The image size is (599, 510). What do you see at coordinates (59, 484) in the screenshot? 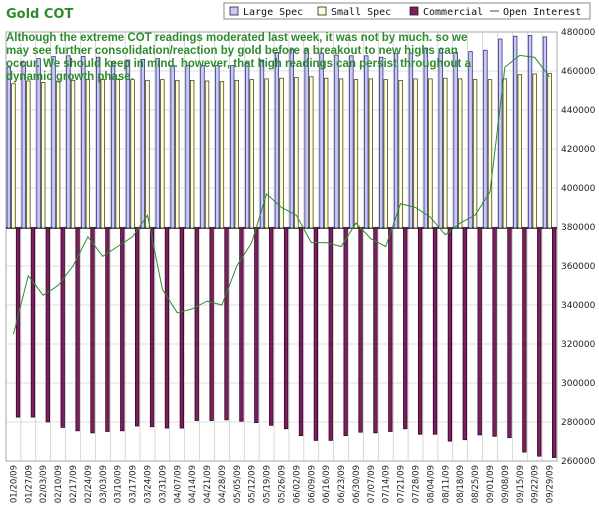
I see `x-tick-label: 02/10/09` at bounding box center [59, 484].